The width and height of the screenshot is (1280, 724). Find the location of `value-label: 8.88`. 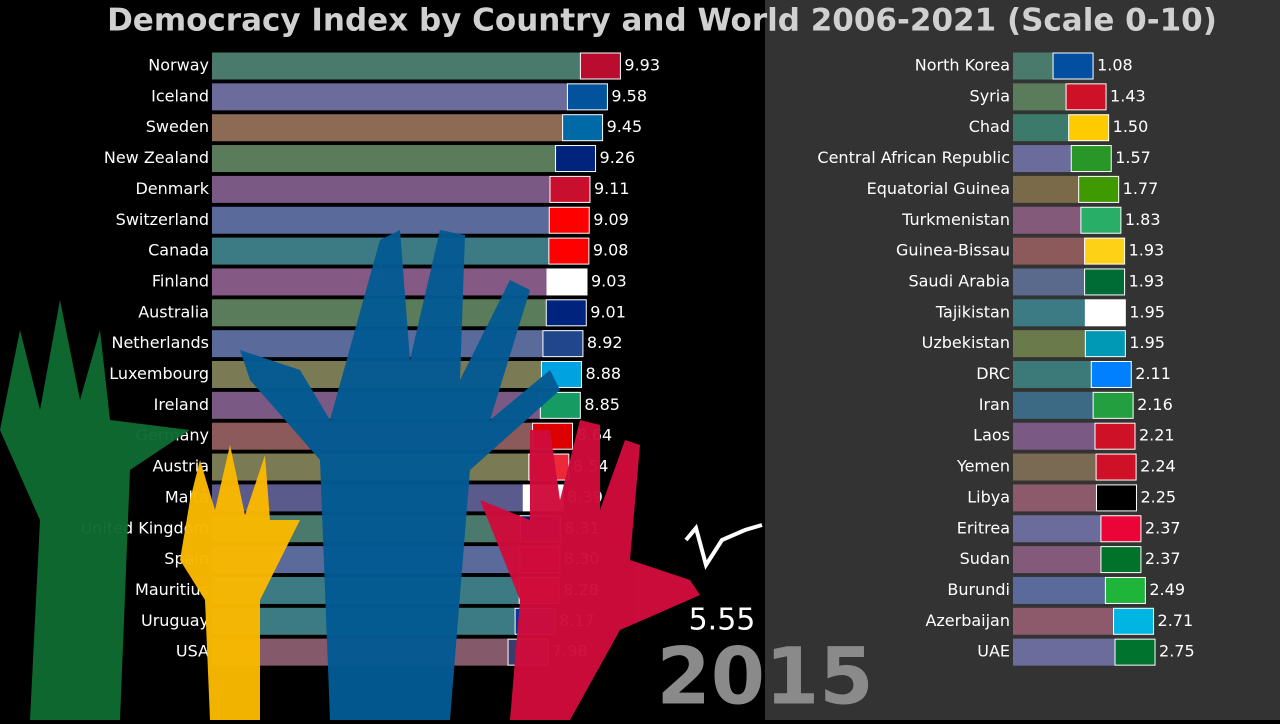

value-label: 8.88 is located at coordinates (603, 373).